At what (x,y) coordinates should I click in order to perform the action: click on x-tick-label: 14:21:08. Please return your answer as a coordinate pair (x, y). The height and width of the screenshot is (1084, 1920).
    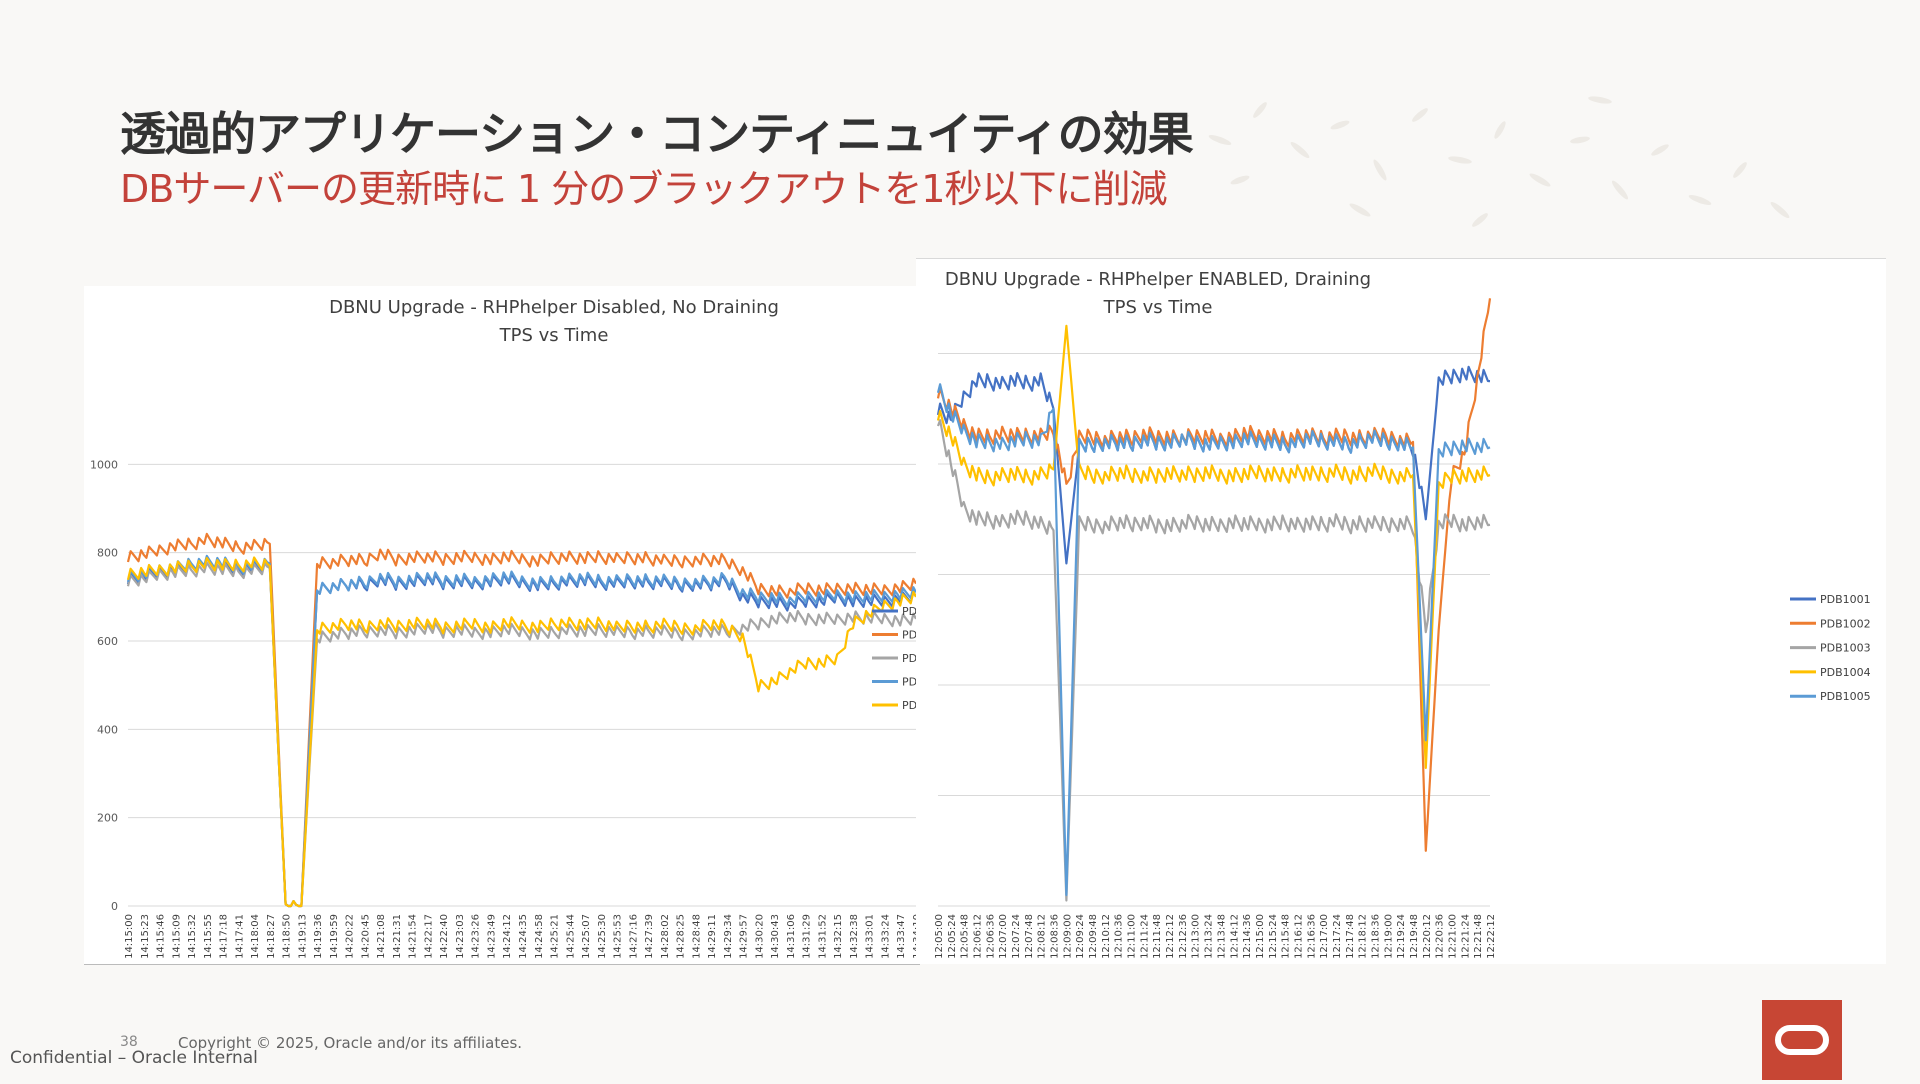
    Looking at the image, I should click on (381, 936).